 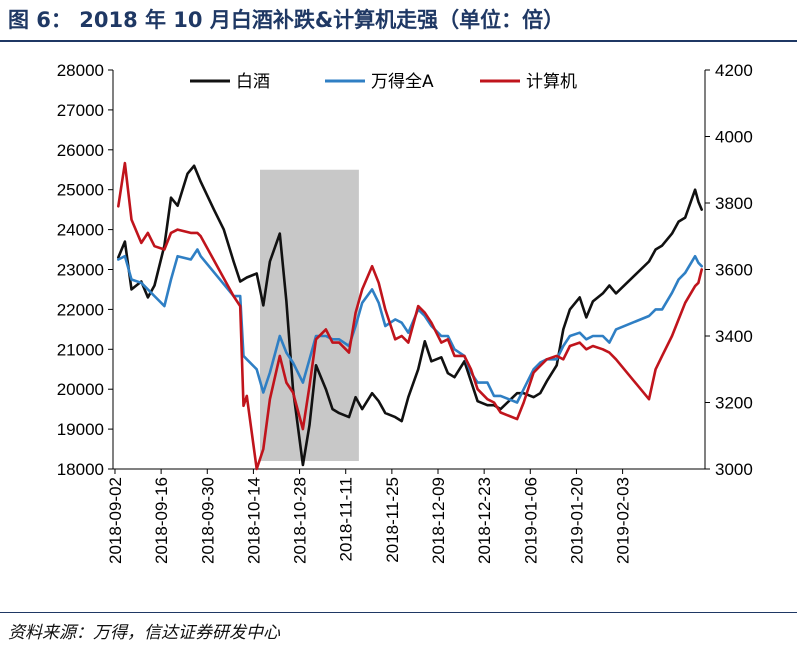 I want to click on right-tick-label: 3600, so click(x=734, y=270).